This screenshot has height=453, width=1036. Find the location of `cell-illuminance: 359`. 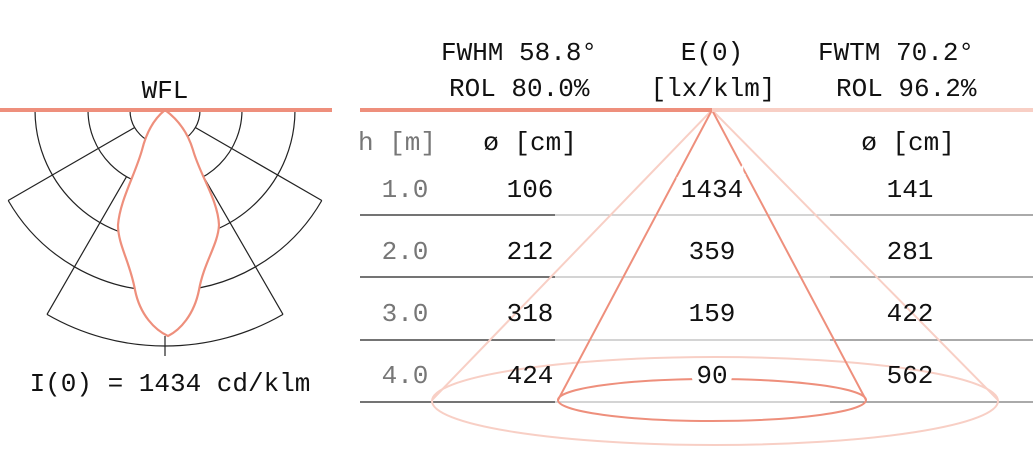

cell-illuminance: 359 is located at coordinates (712, 252).